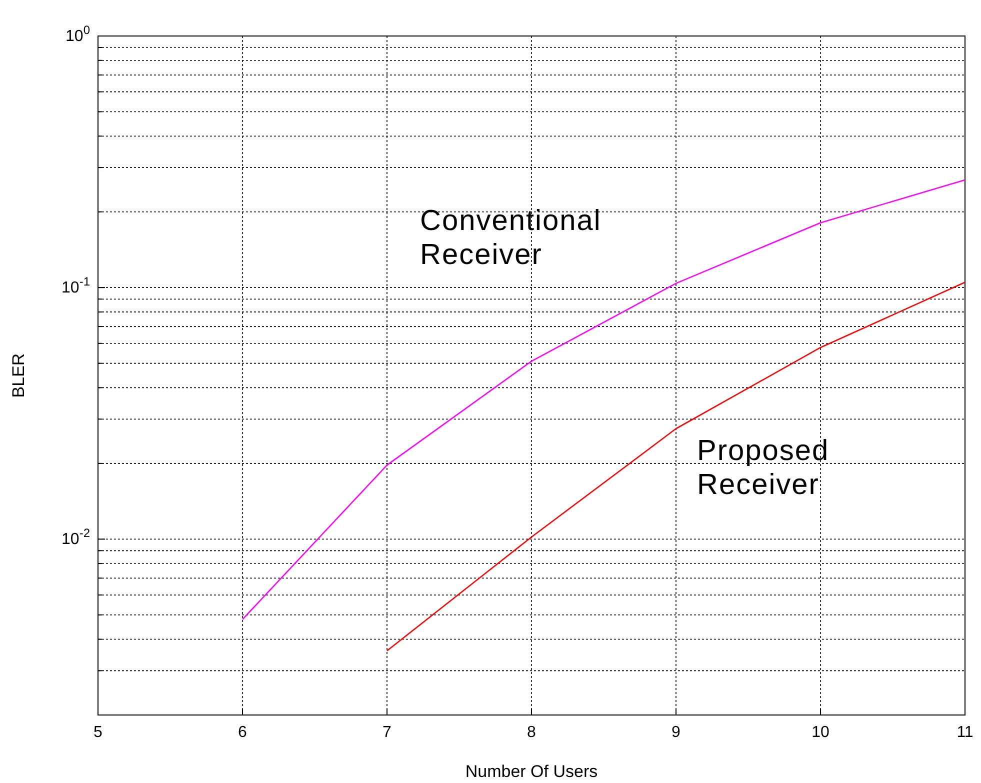  I want to click on y-tick-label: 10$^{-1}$, so click(76, 285).